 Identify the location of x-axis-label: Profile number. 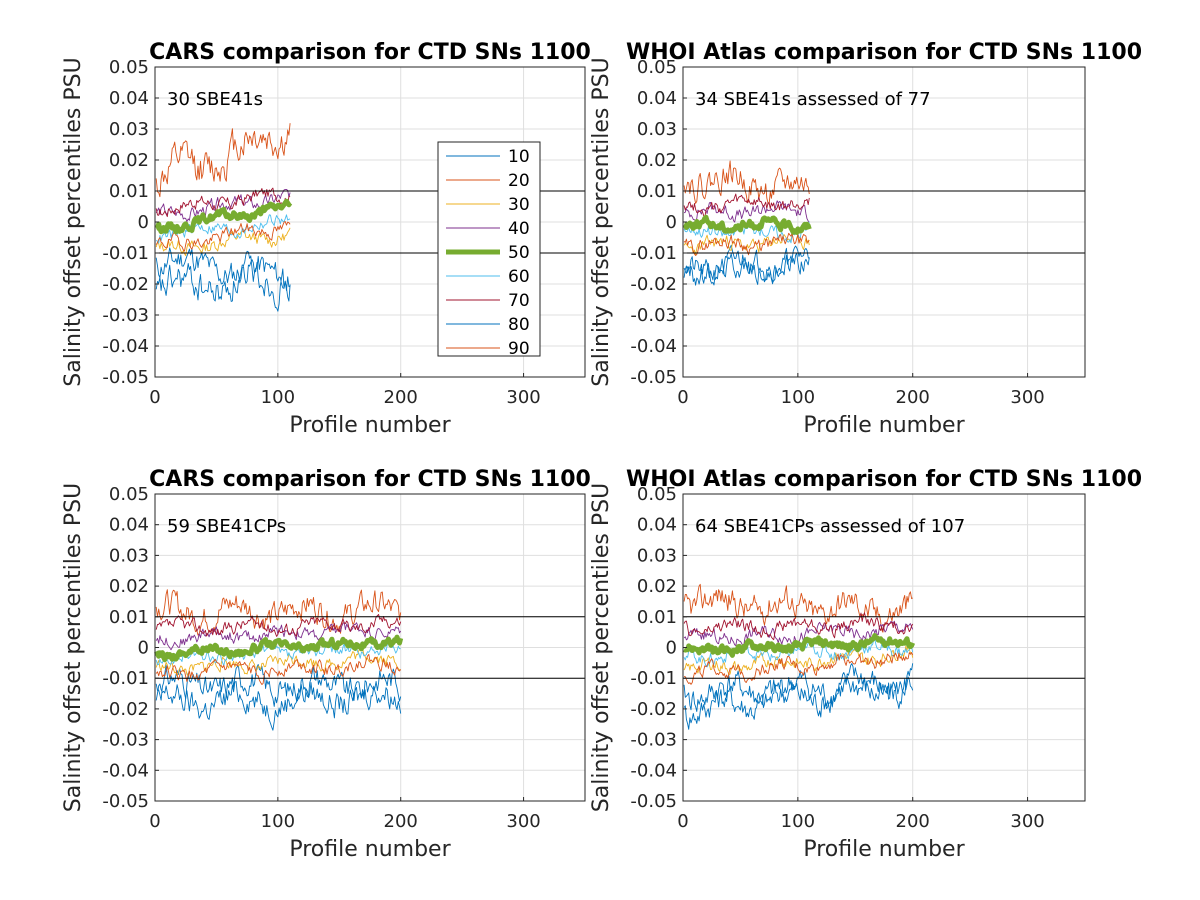
(884, 425).